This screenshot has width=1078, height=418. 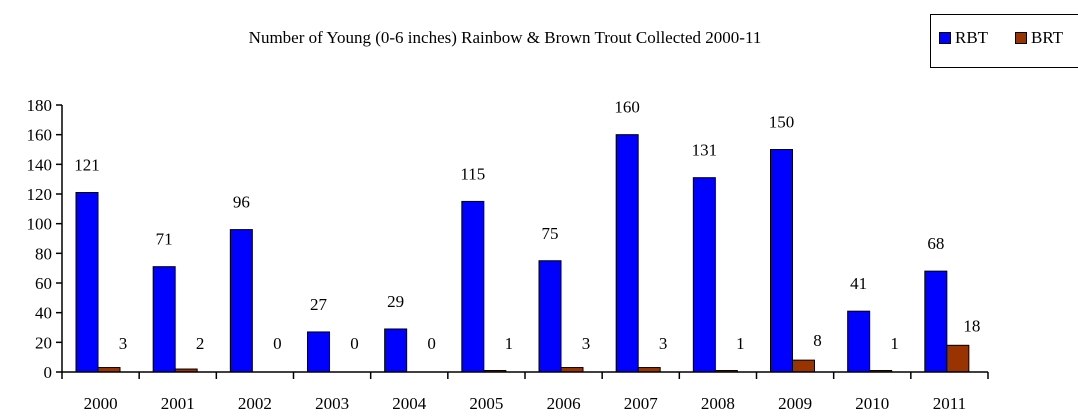 I want to click on y-tick-label: 20, so click(x=43, y=342).